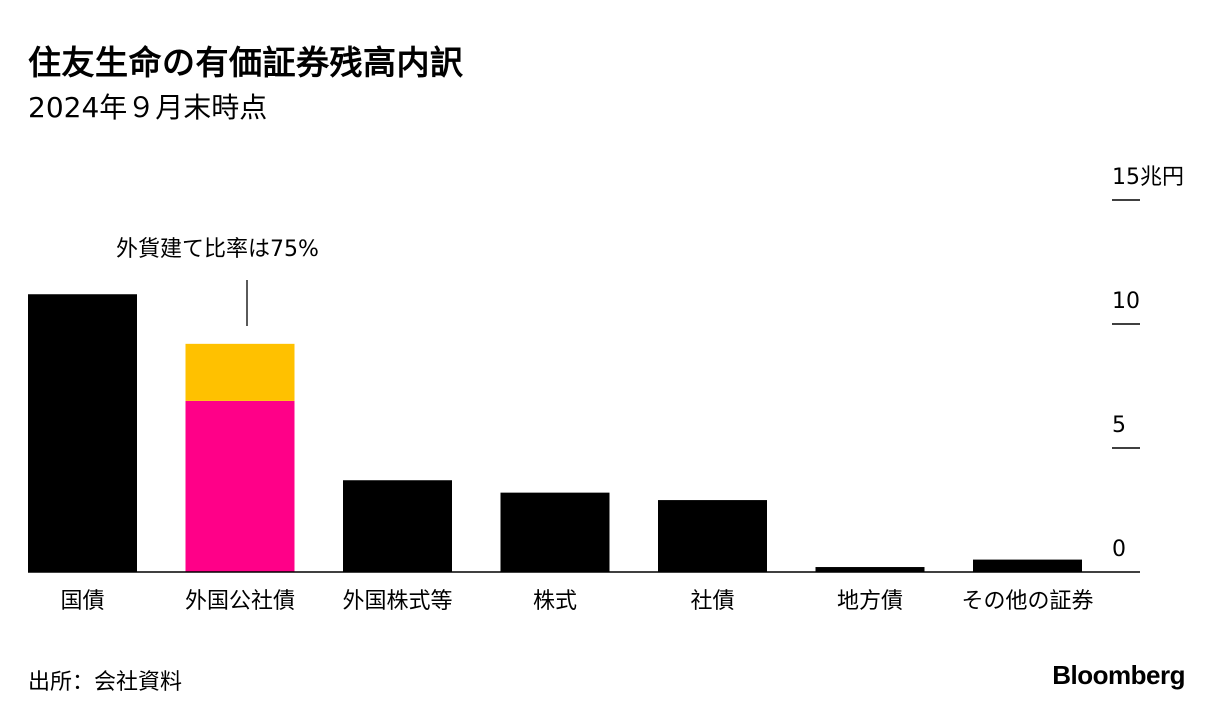 This screenshot has width=1223, height=720. Describe the element at coordinates (82, 601) in the screenshot. I see `x-tick-label: 国債` at that location.